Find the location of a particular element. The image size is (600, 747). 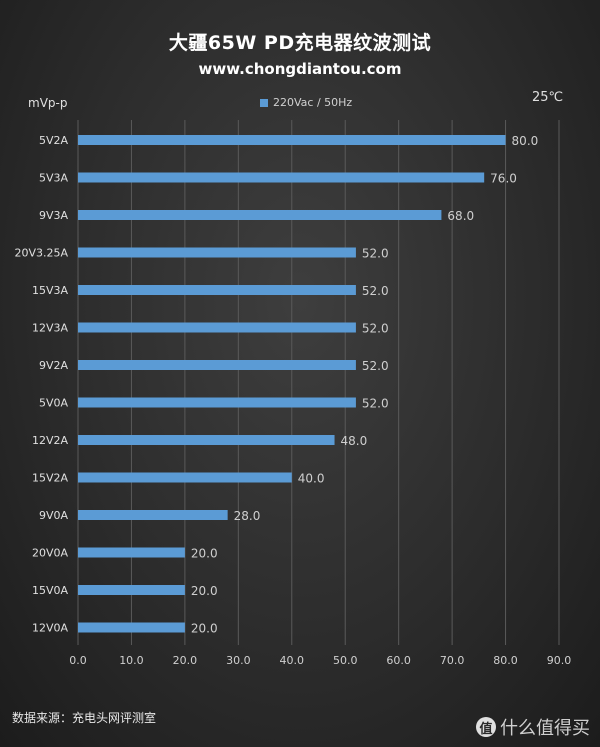

x-tick-label: 80.0 is located at coordinates (505, 660).